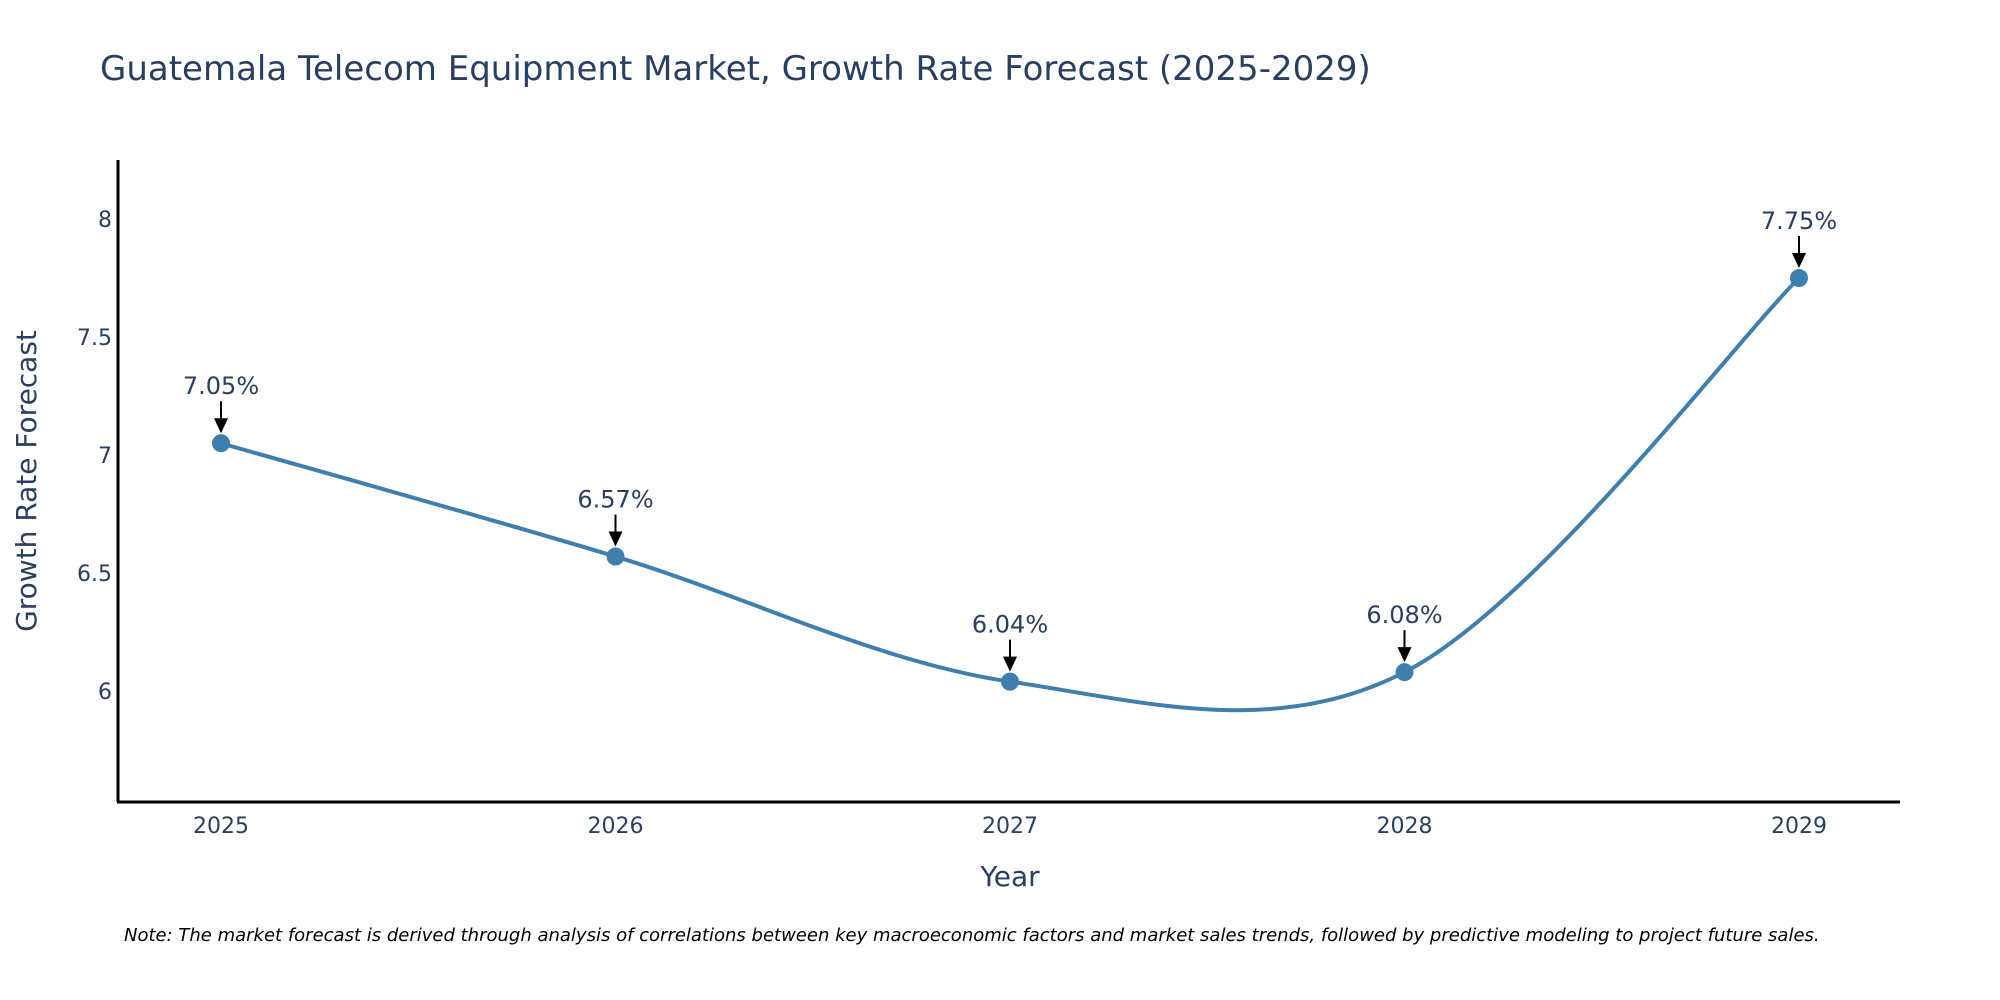 Image resolution: width=2000 pixels, height=1000 pixels. I want to click on x-tick-label: 2027, so click(1010, 826).